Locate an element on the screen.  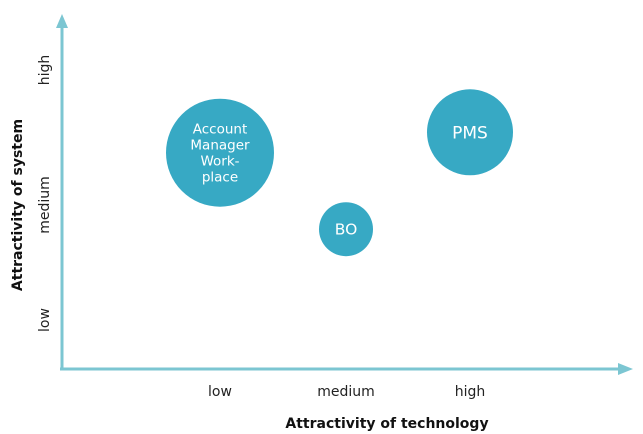
bubble-pms: PMS is located at coordinates (470, 132).